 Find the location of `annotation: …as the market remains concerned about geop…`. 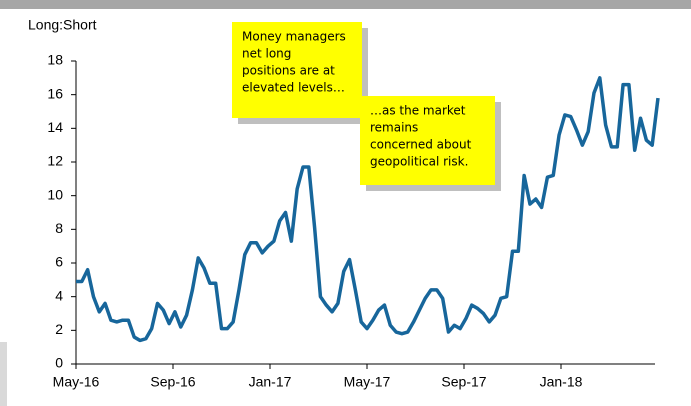

annotation: …as the market remains concerned about geop… is located at coordinates (430, 143).